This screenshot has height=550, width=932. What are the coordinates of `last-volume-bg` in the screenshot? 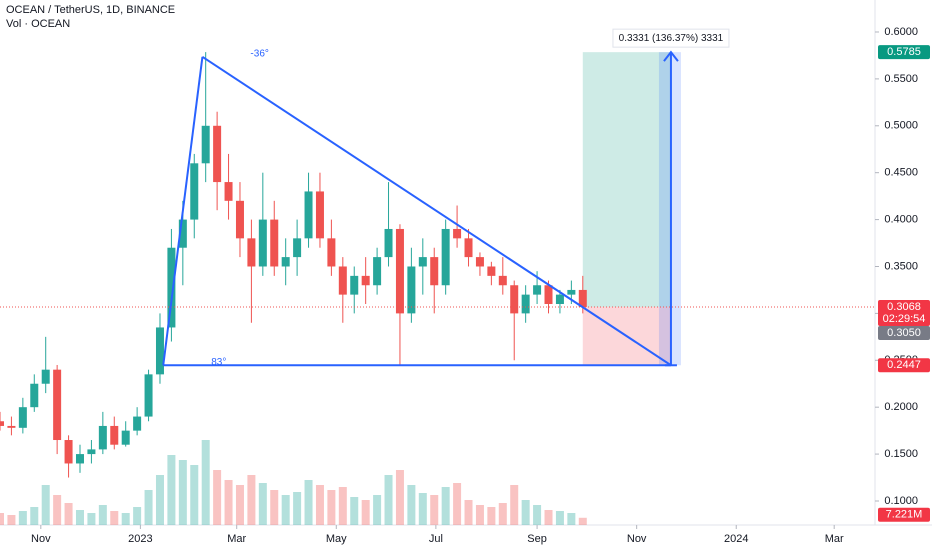 It's located at (904, 514).